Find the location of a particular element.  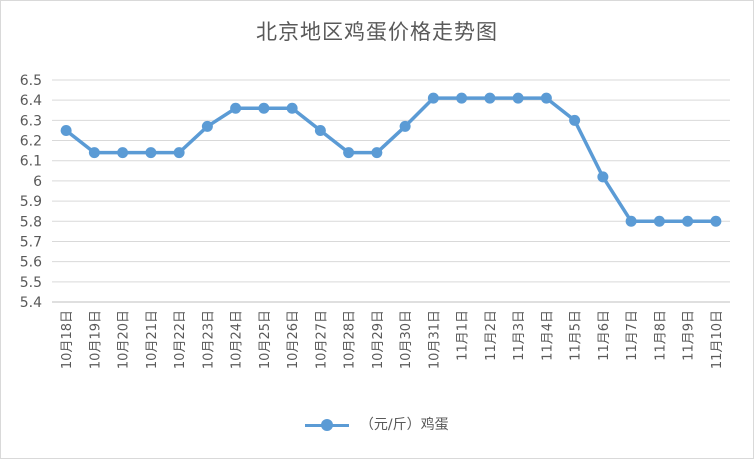

y-axis-ticks: 5.4 5.5 5.6 5.7 5.8 5.9 6 6.1 6.2 6.3 6.4 6.5 is located at coordinates (31, 192).